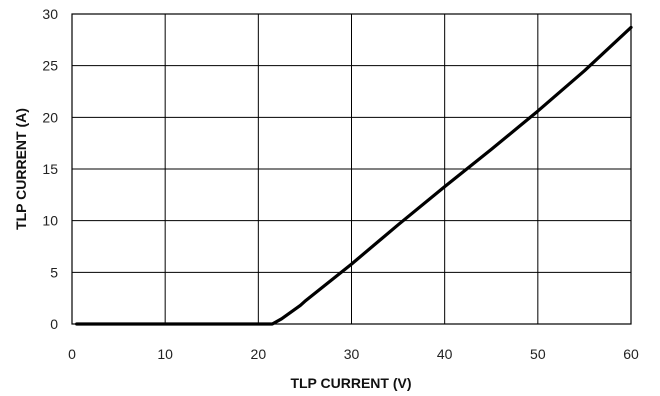 This screenshot has width=660, height=396. Describe the element at coordinates (54, 272) in the screenshot. I see `y-tick-label: 5` at that location.